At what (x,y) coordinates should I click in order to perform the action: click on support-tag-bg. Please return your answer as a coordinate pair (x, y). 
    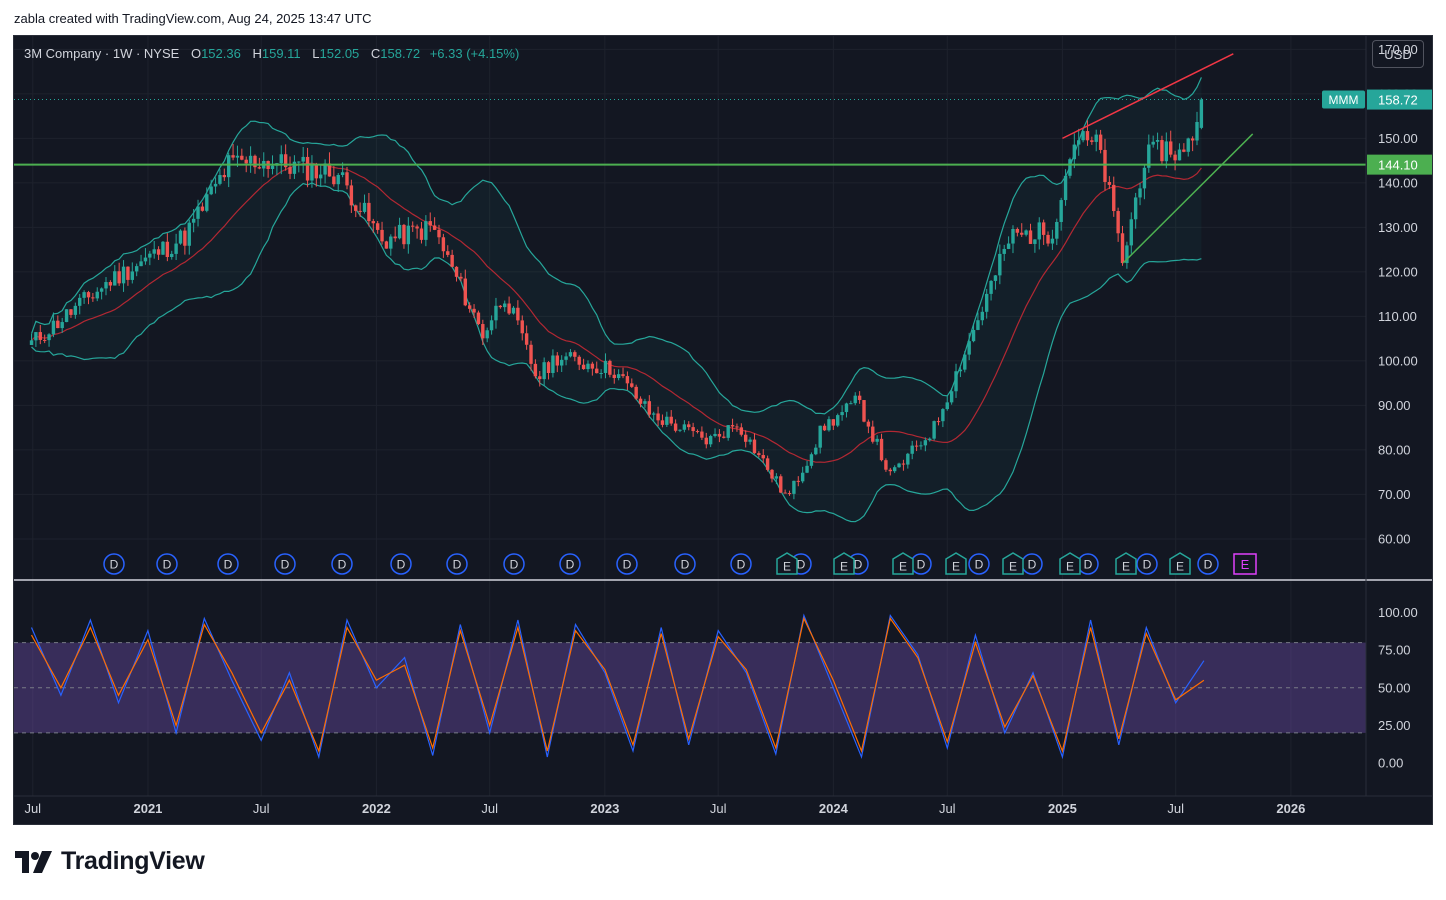
    Looking at the image, I should click on (1399, 164).